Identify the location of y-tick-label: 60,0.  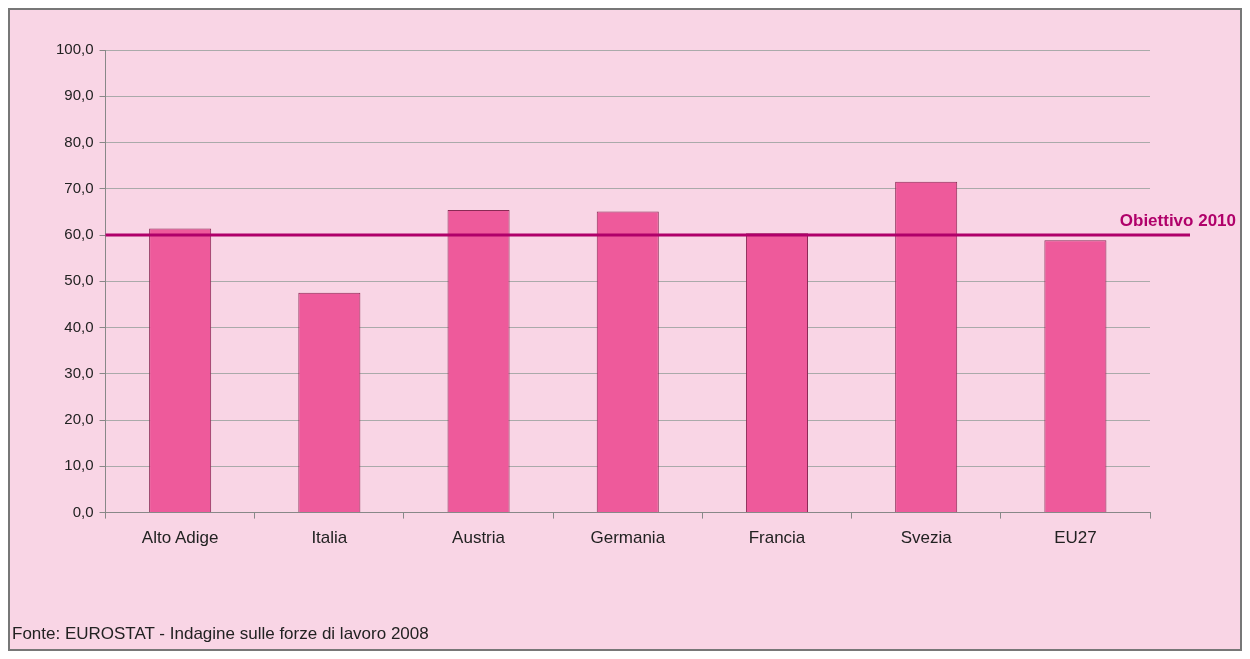
(79, 234).